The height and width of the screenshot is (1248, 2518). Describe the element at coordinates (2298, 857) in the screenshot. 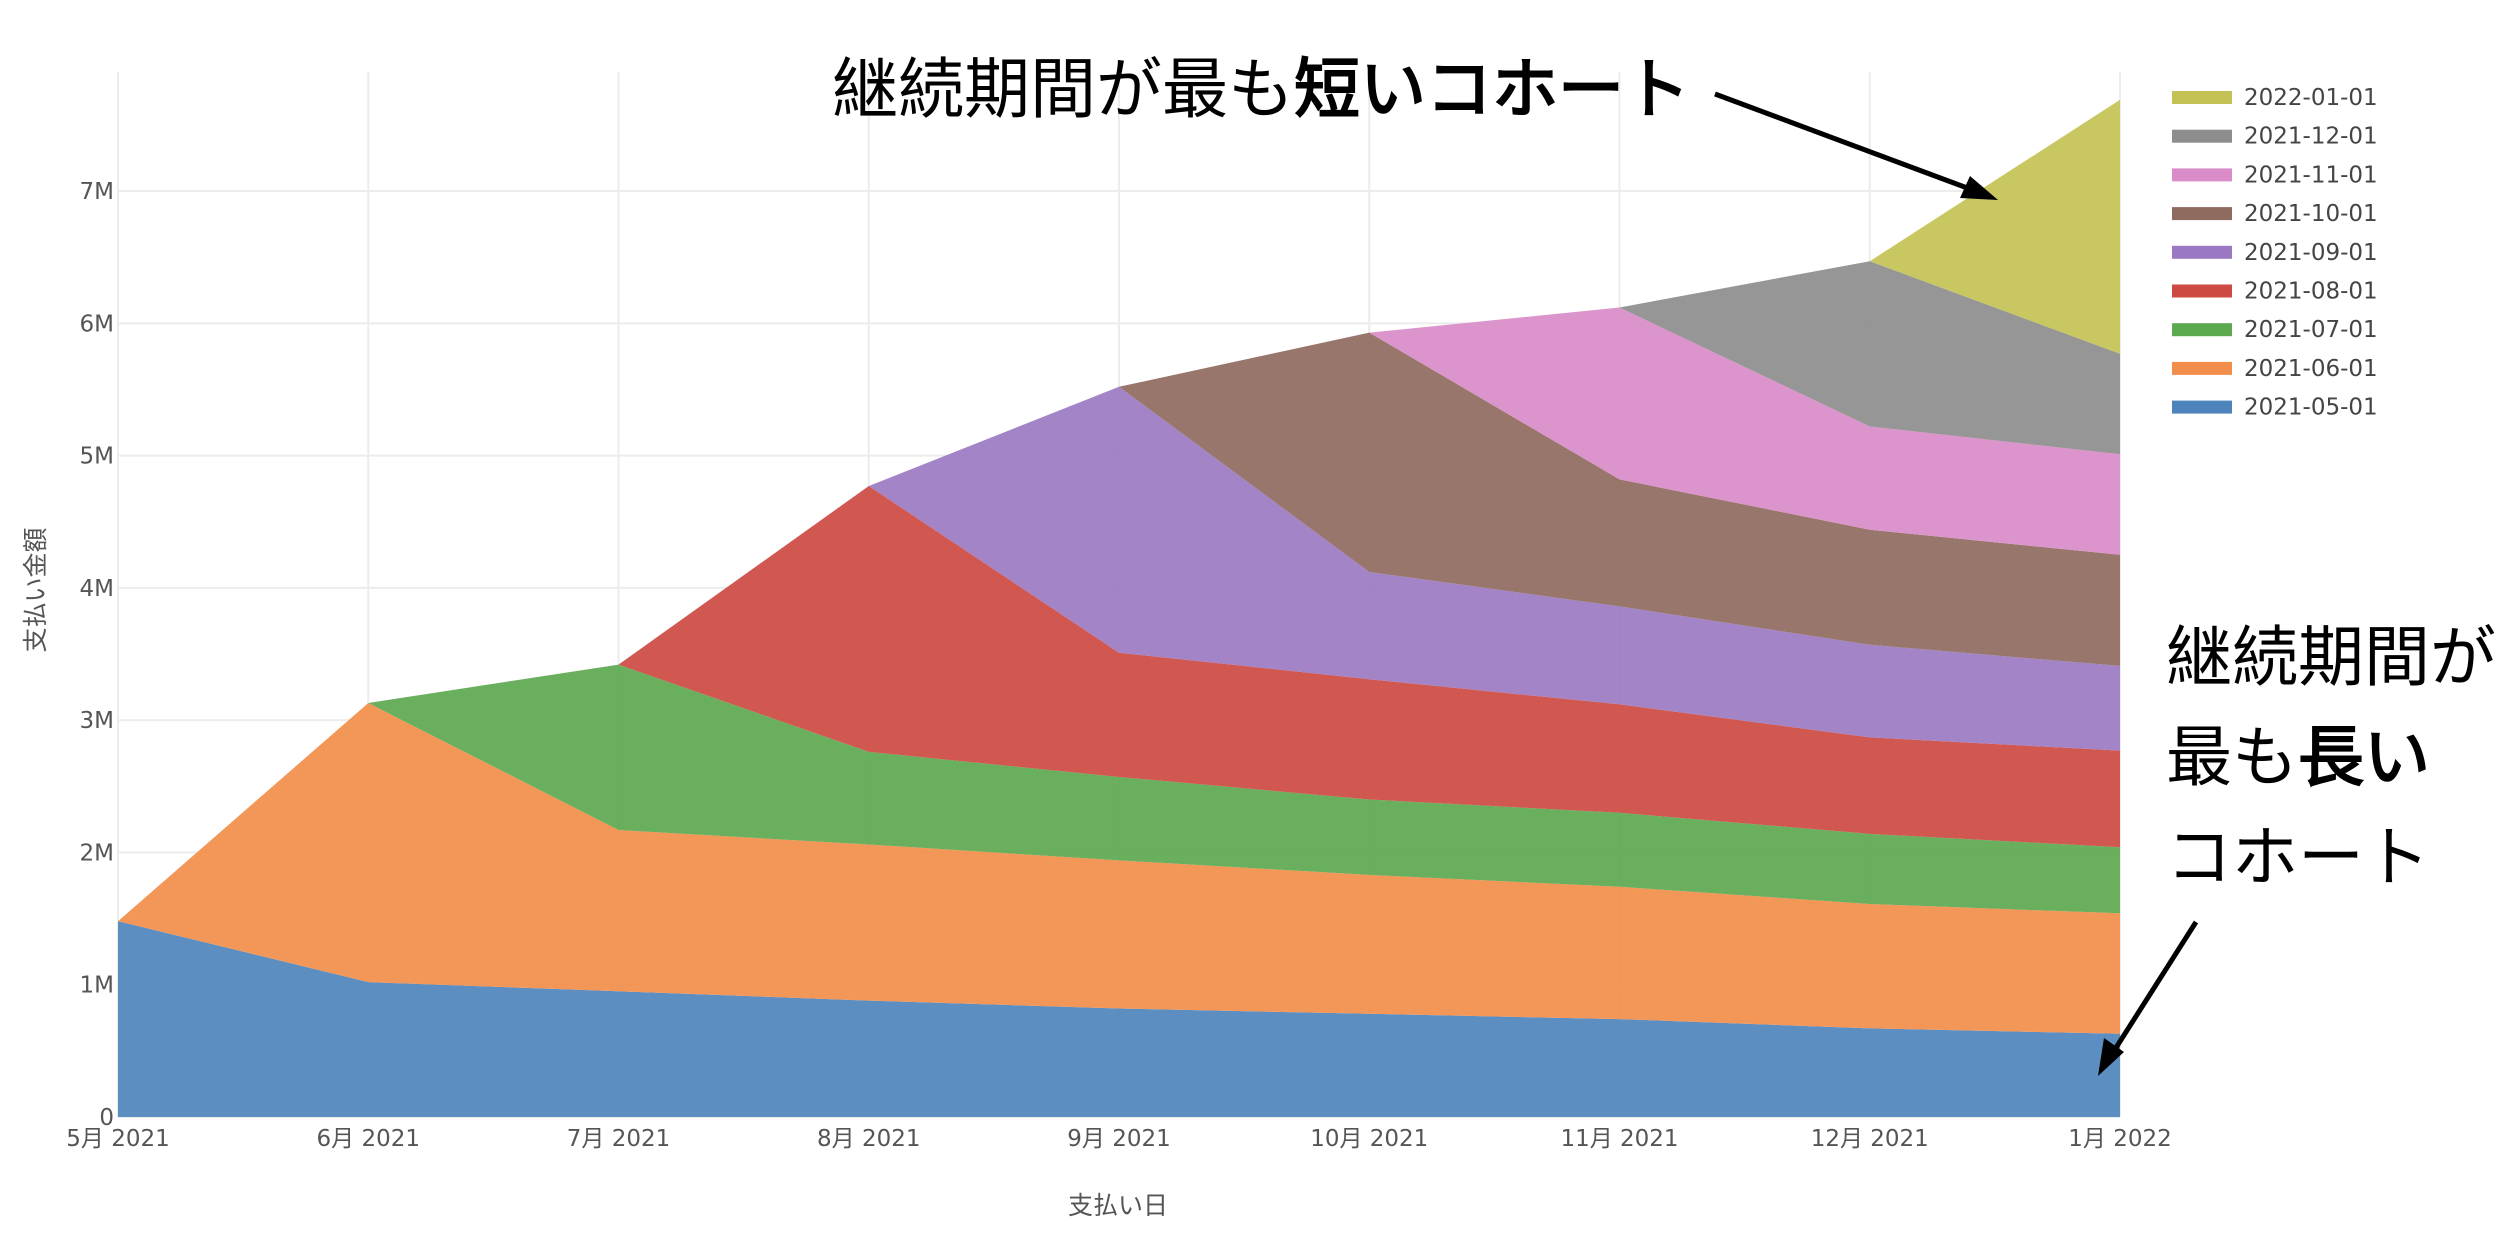

I see `annotation-longest-line3: コホート` at that location.